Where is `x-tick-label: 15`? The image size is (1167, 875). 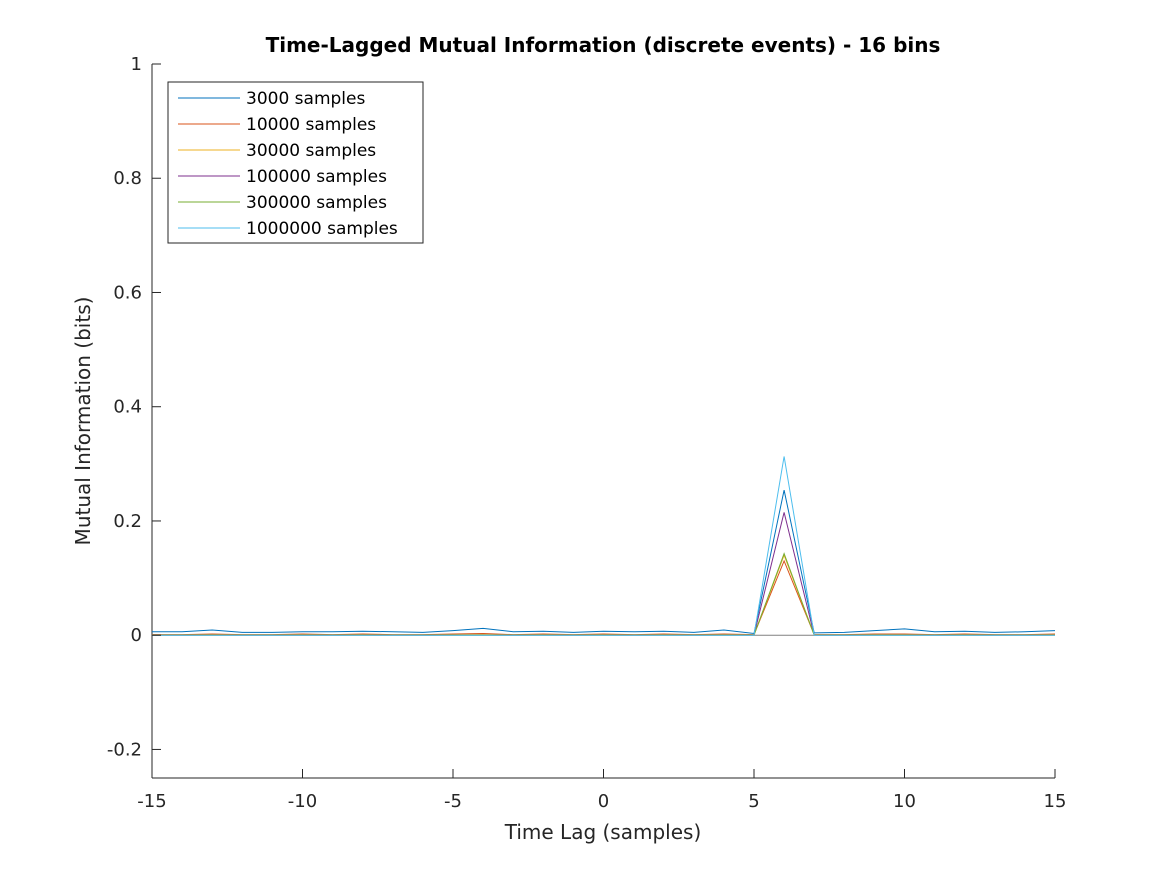
x-tick-label: 15 is located at coordinates (1055, 801).